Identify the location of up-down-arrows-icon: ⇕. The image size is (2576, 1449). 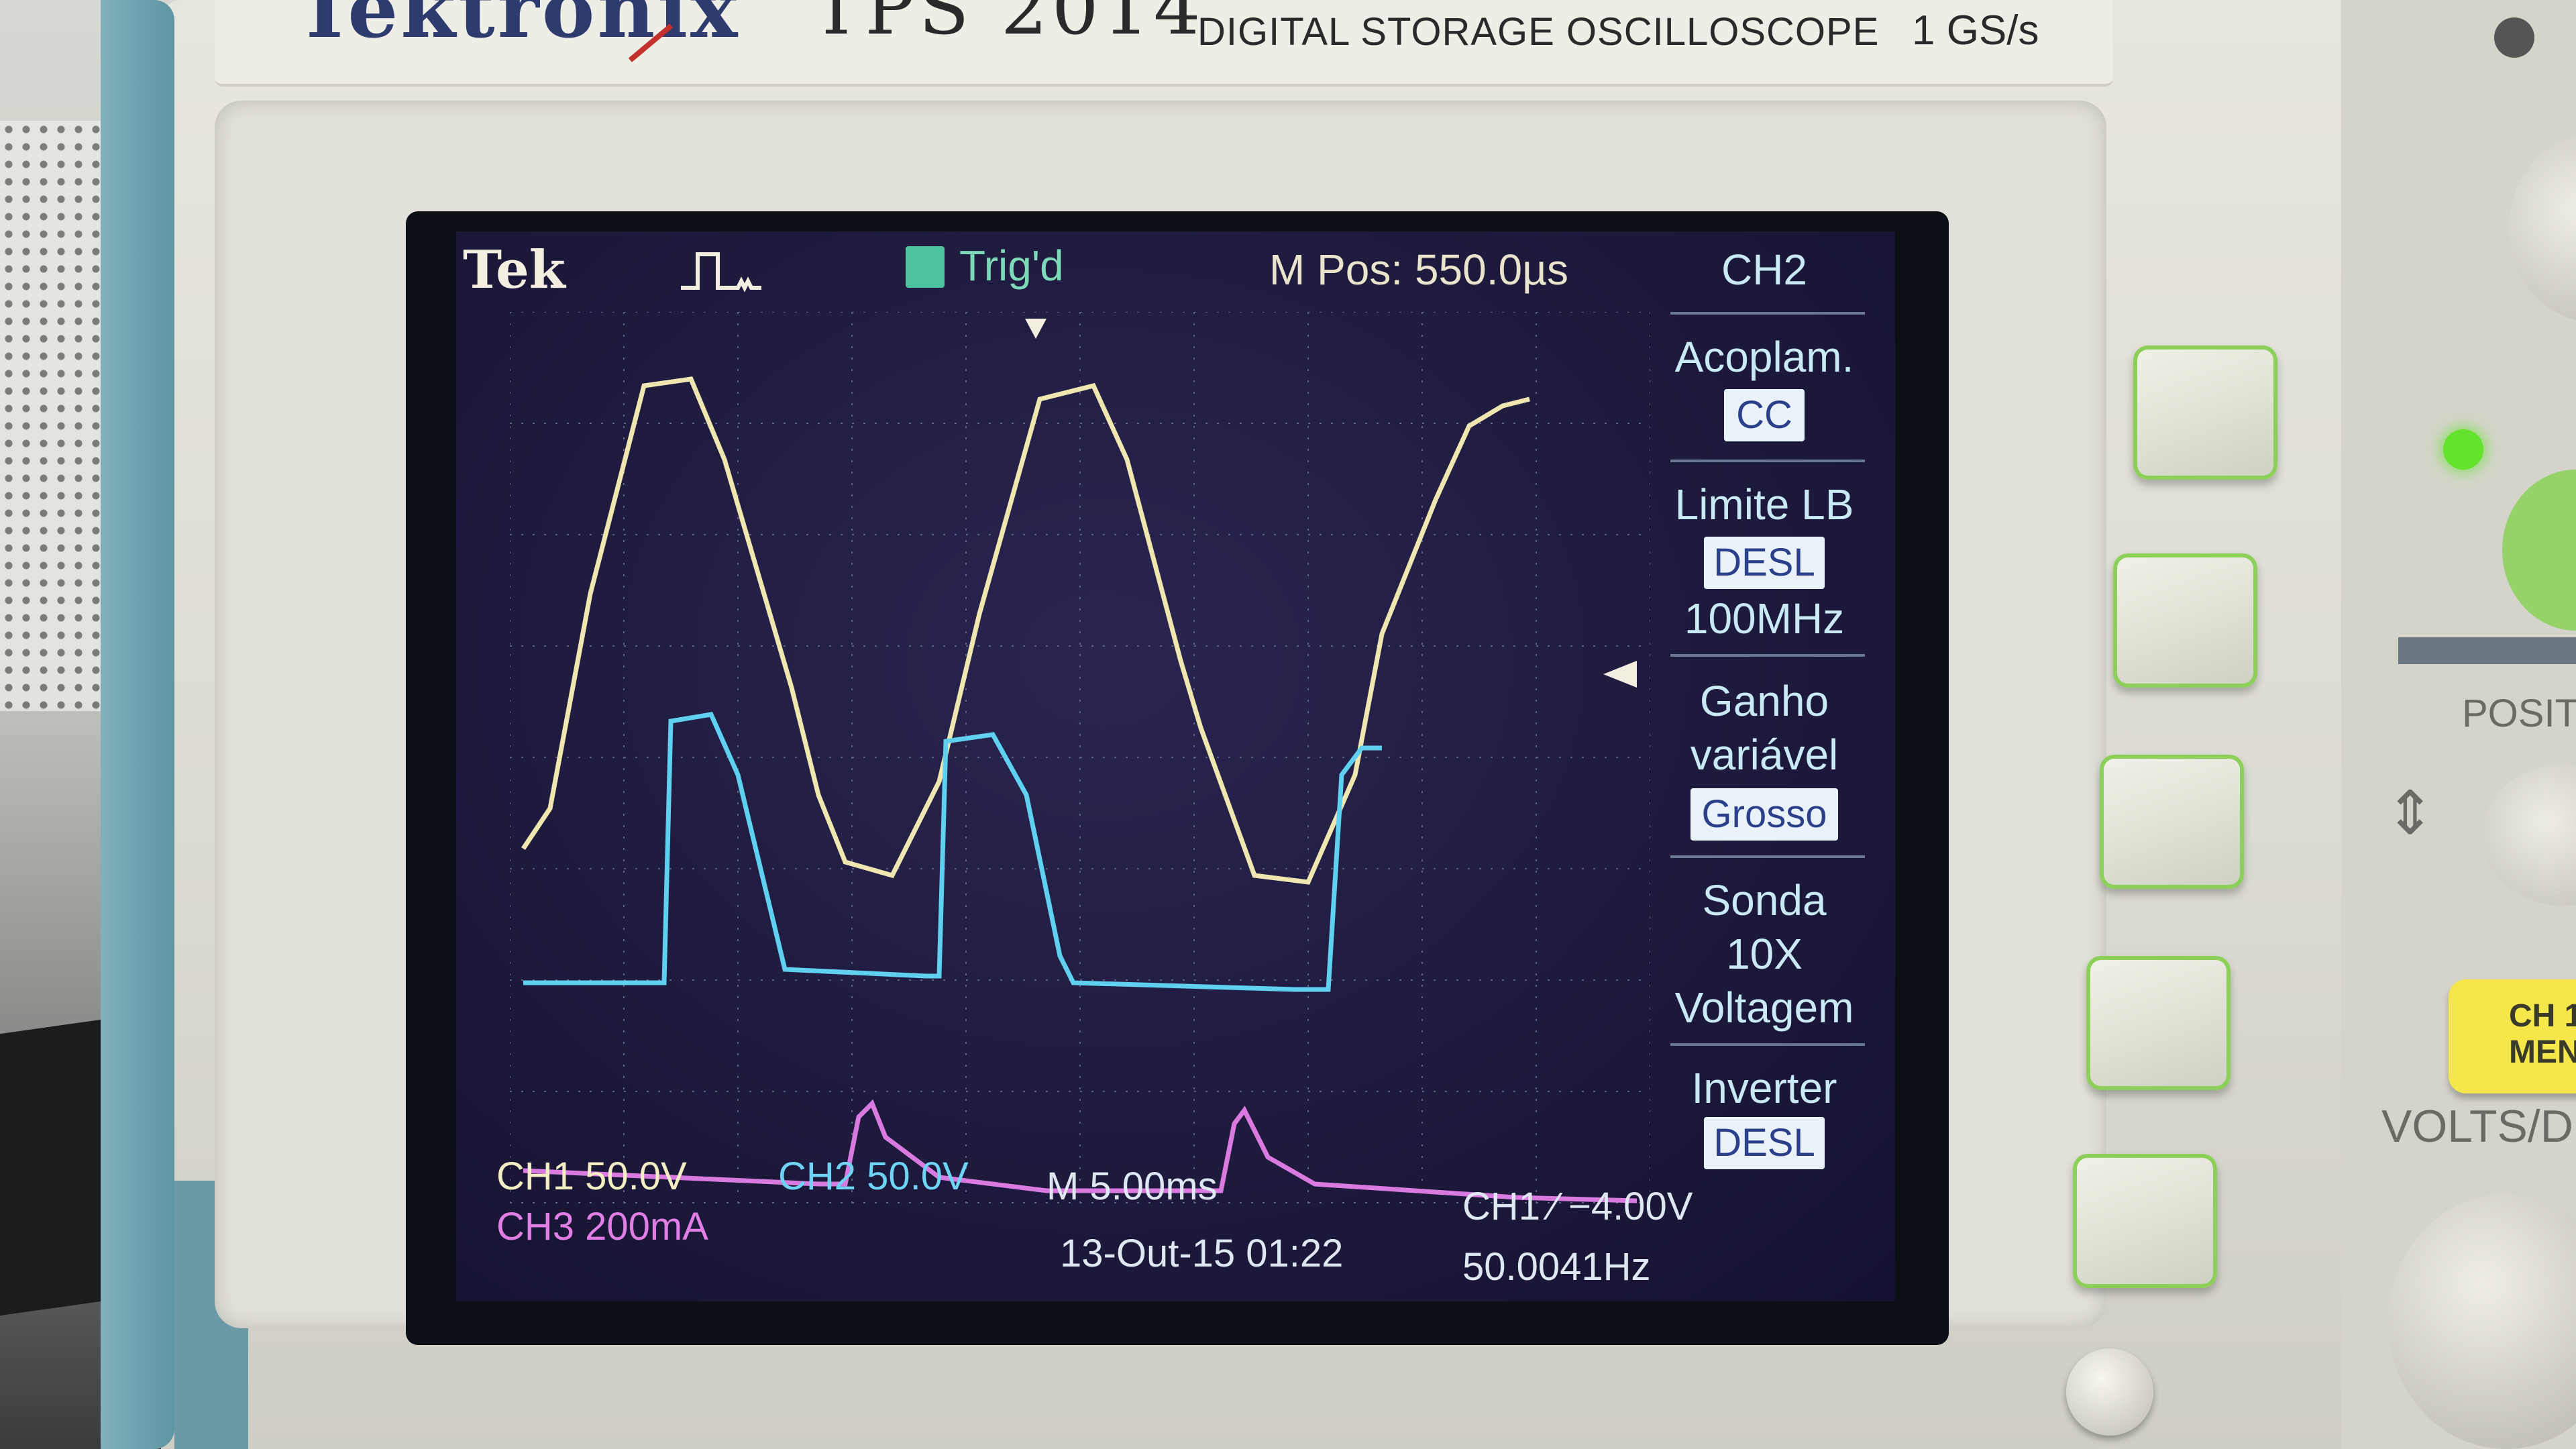
(2410, 813).